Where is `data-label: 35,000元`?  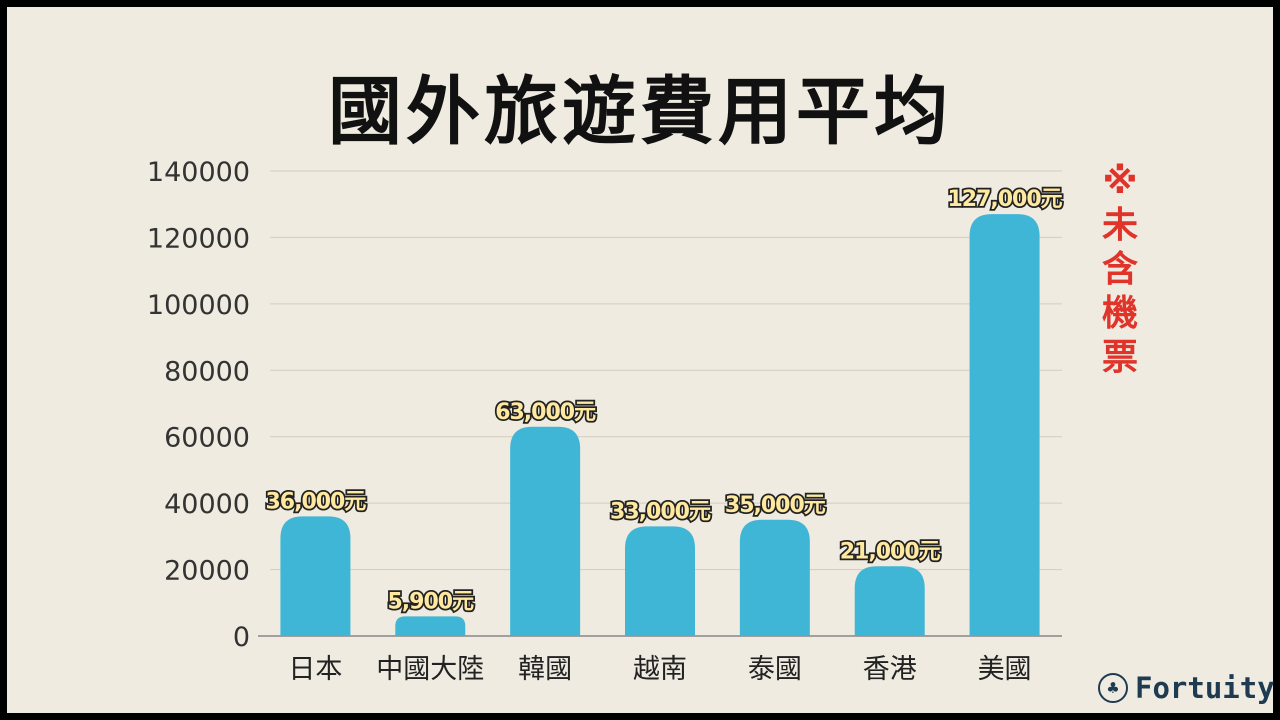
data-label: 35,000元 is located at coordinates (775, 505).